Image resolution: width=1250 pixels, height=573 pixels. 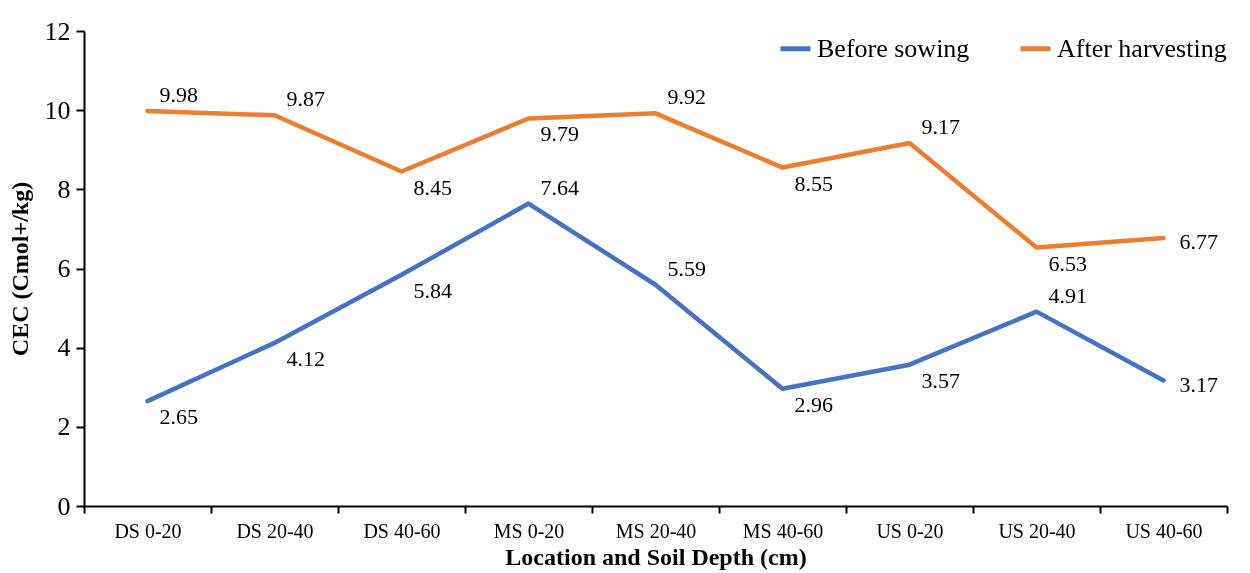 What do you see at coordinates (656, 556) in the screenshot?
I see `x-axis-title: Location and Soil Depth (cm)` at bounding box center [656, 556].